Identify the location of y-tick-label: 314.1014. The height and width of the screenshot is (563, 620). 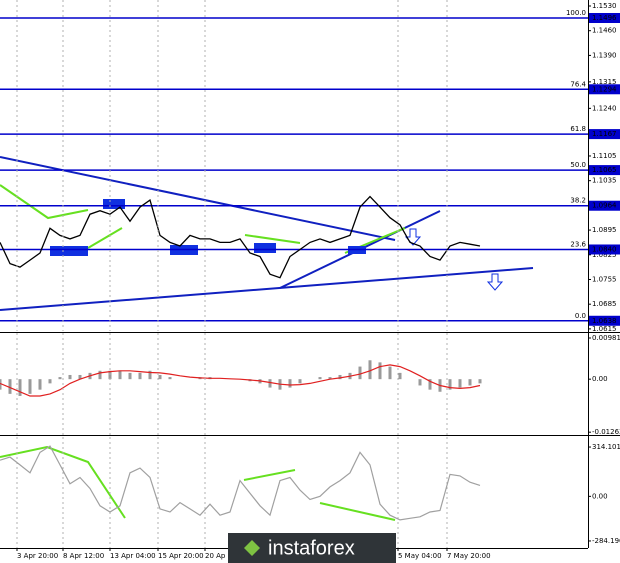
(606, 447).